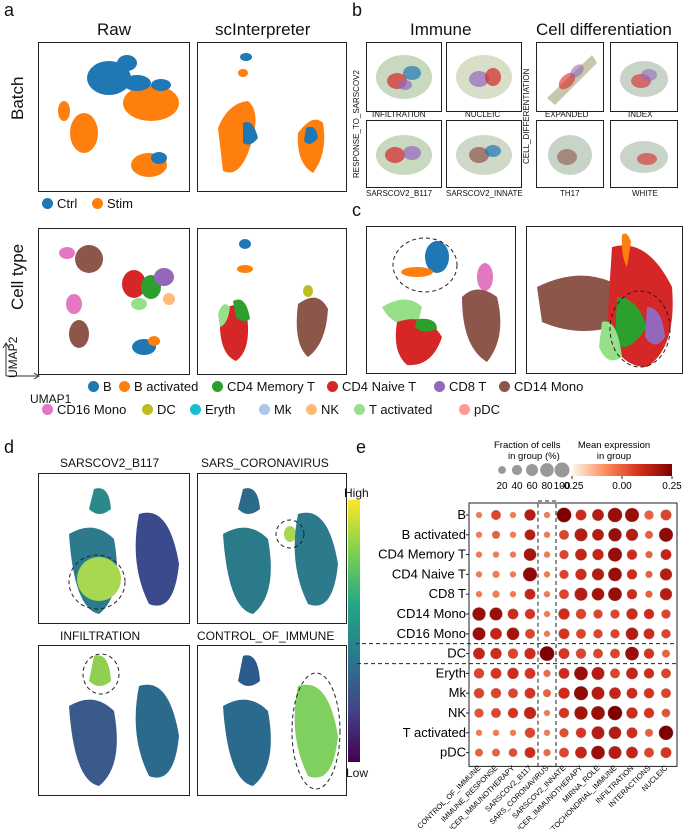 This screenshot has width=685, height=829. I want to click on panel-label-d: d, so click(9, 447).